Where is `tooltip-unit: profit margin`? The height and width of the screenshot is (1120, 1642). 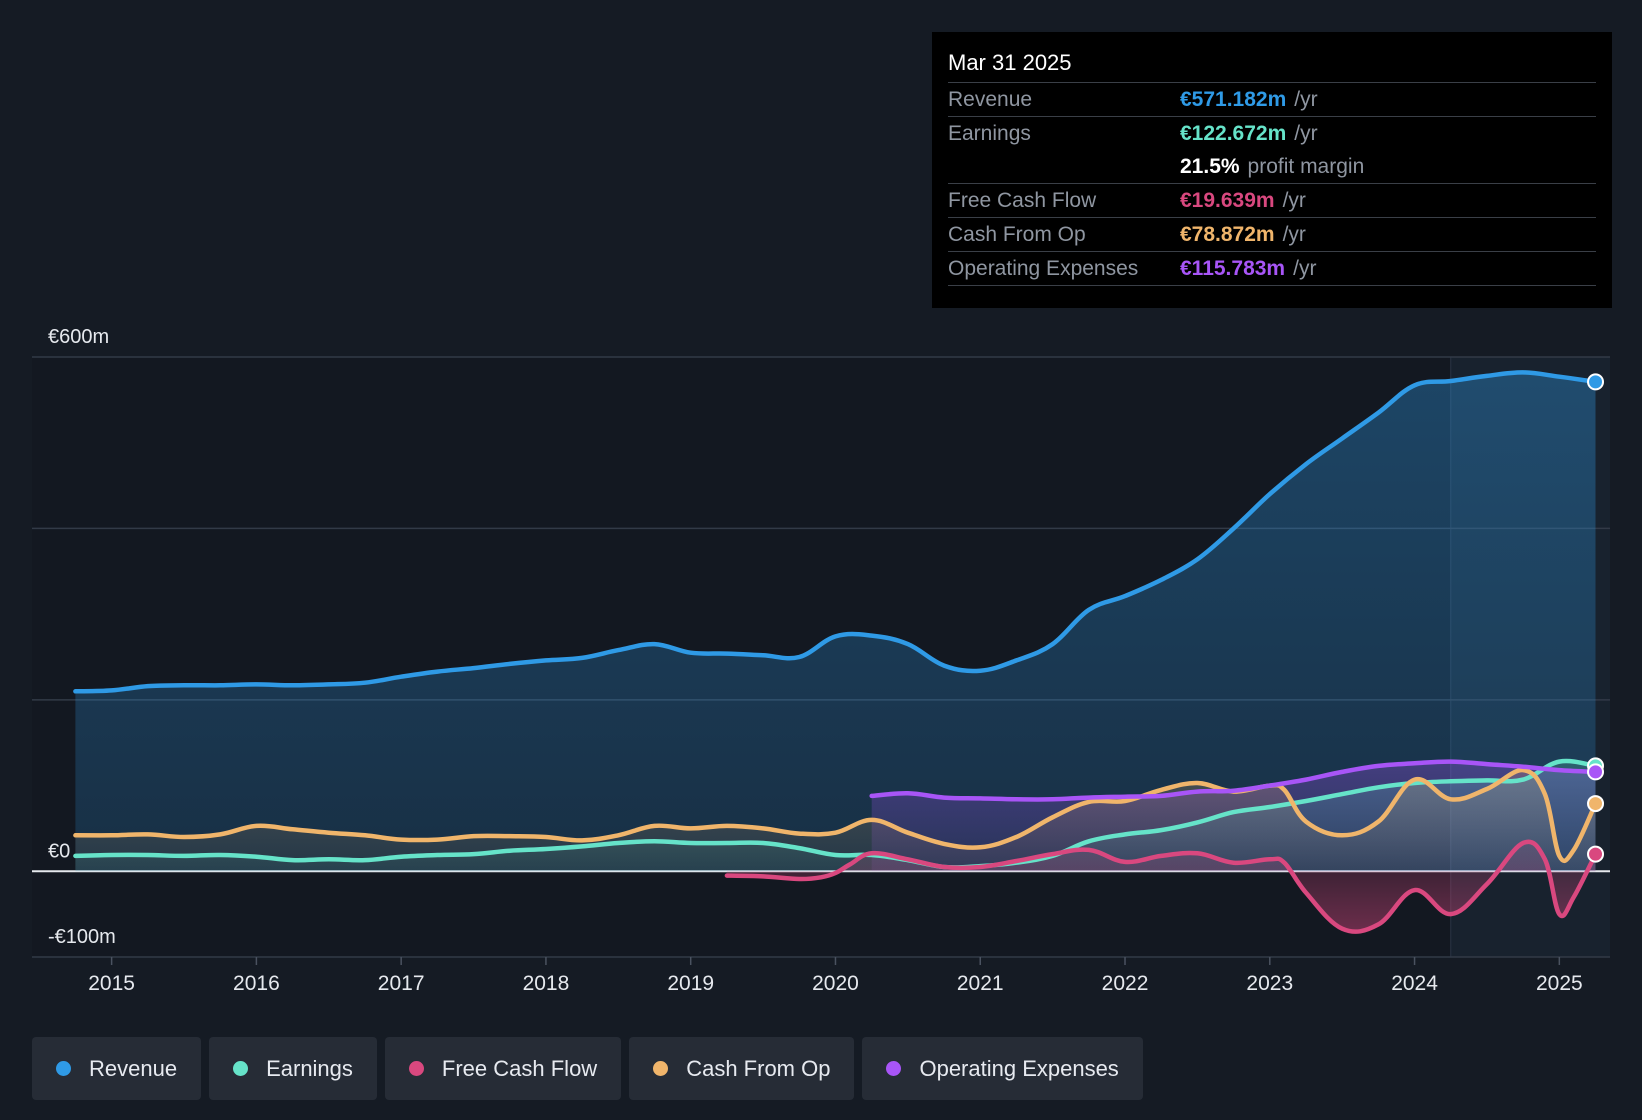
tooltip-unit: profit margin is located at coordinates (1306, 166).